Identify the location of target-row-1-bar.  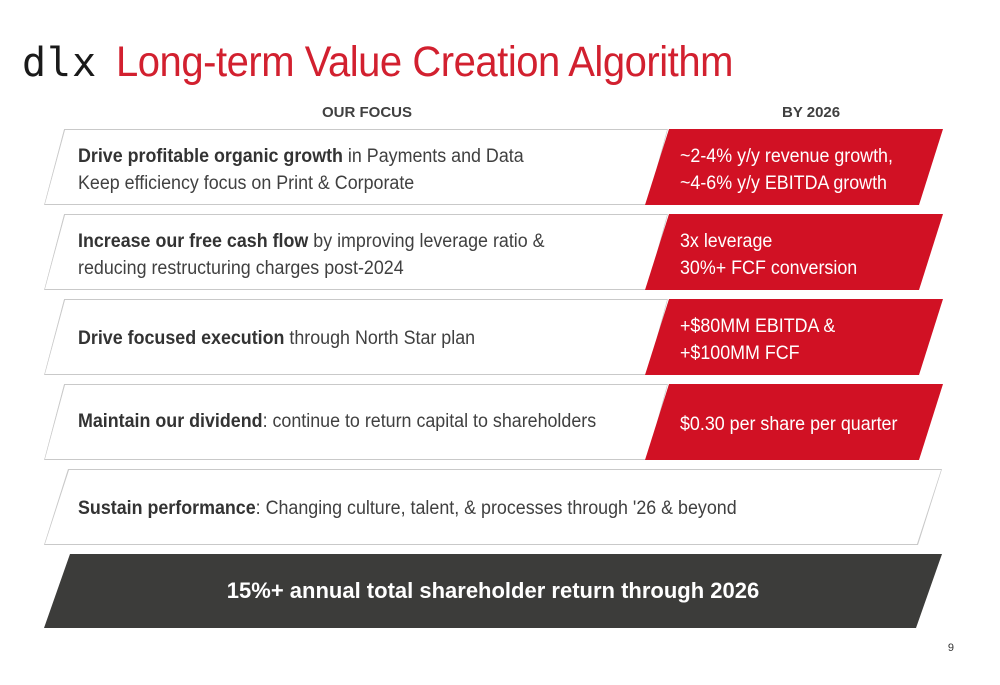
(794, 167).